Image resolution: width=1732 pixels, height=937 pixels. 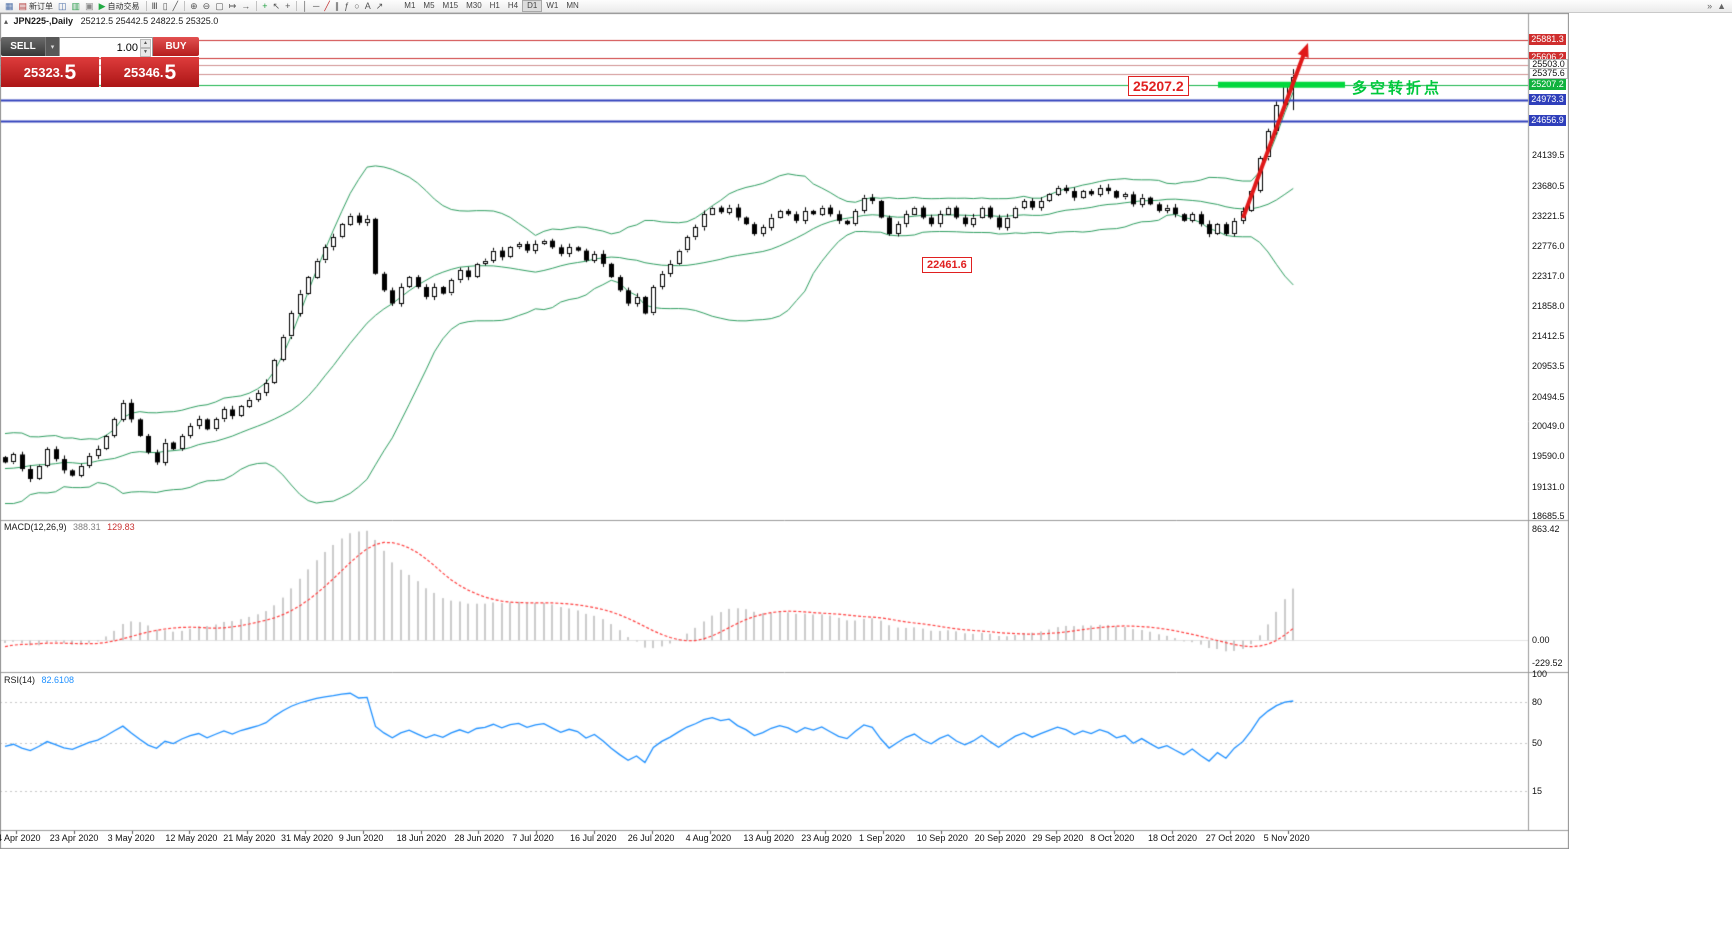 What do you see at coordinates (1112, 838) in the screenshot?
I see `date-axis-label: 8 Oct 2020` at bounding box center [1112, 838].